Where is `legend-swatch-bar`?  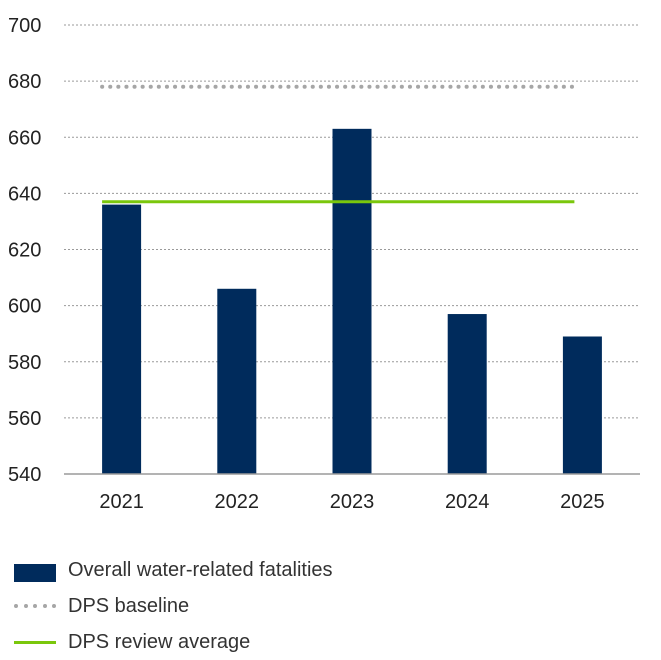 legend-swatch-bar is located at coordinates (35, 573).